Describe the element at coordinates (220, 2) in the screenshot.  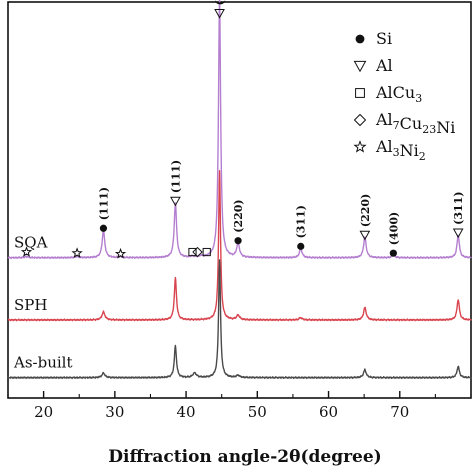
I see `peak-label: (200)` at that location.